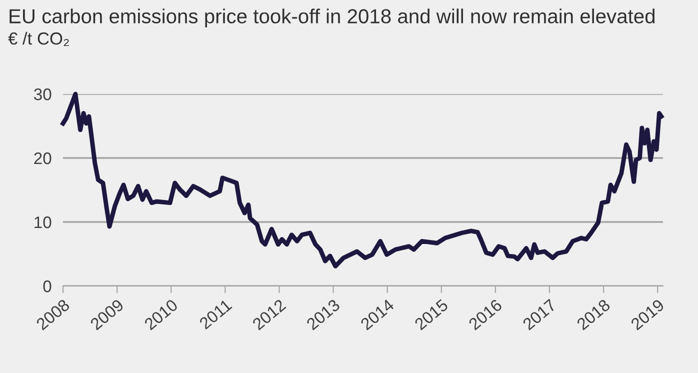  What do you see at coordinates (38, 39) in the screenshot?
I see `chart-subtitle: € /t CO₂` at bounding box center [38, 39].